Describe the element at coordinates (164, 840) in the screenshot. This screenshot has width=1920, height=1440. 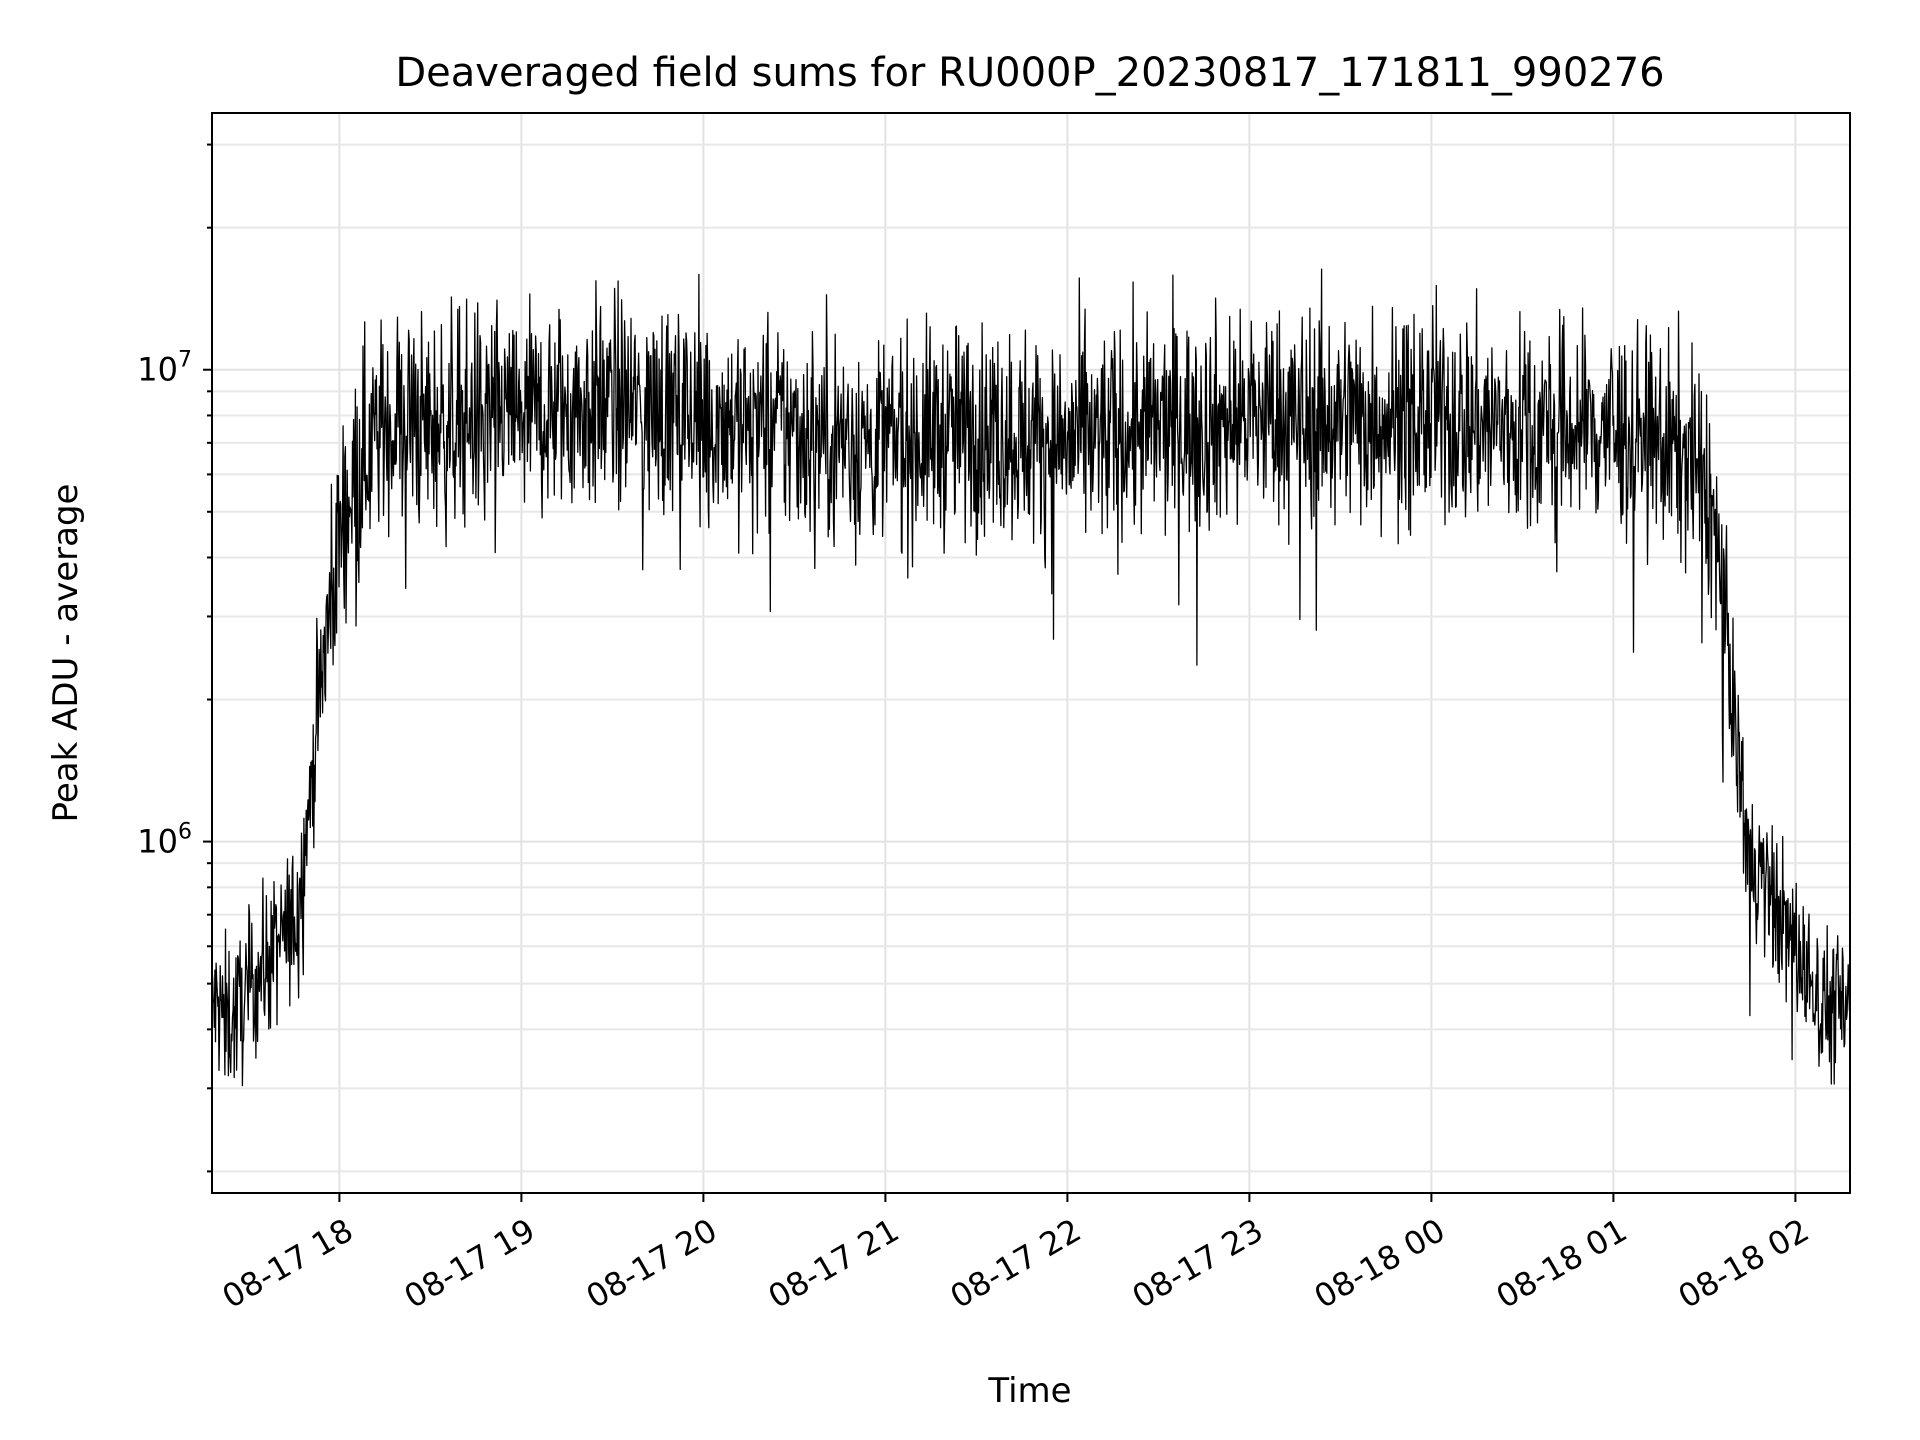
I see `y-tick-label: 106` at that location.